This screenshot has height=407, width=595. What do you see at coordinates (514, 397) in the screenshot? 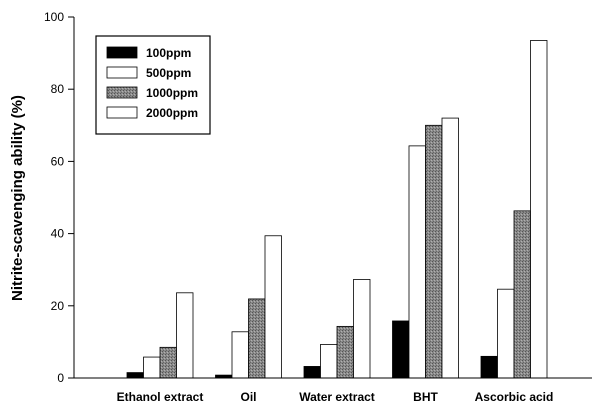
I see `x-category-label: Ascorbic acid` at bounding box center [514, 397].